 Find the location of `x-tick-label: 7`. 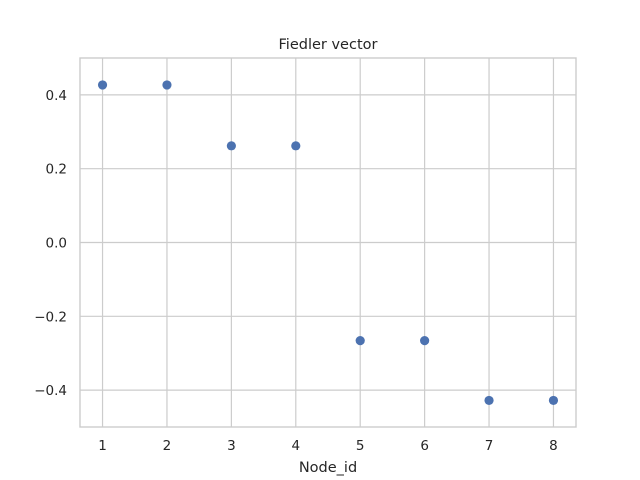

x-tick-label: 7 is located at coordinates (489, 446).